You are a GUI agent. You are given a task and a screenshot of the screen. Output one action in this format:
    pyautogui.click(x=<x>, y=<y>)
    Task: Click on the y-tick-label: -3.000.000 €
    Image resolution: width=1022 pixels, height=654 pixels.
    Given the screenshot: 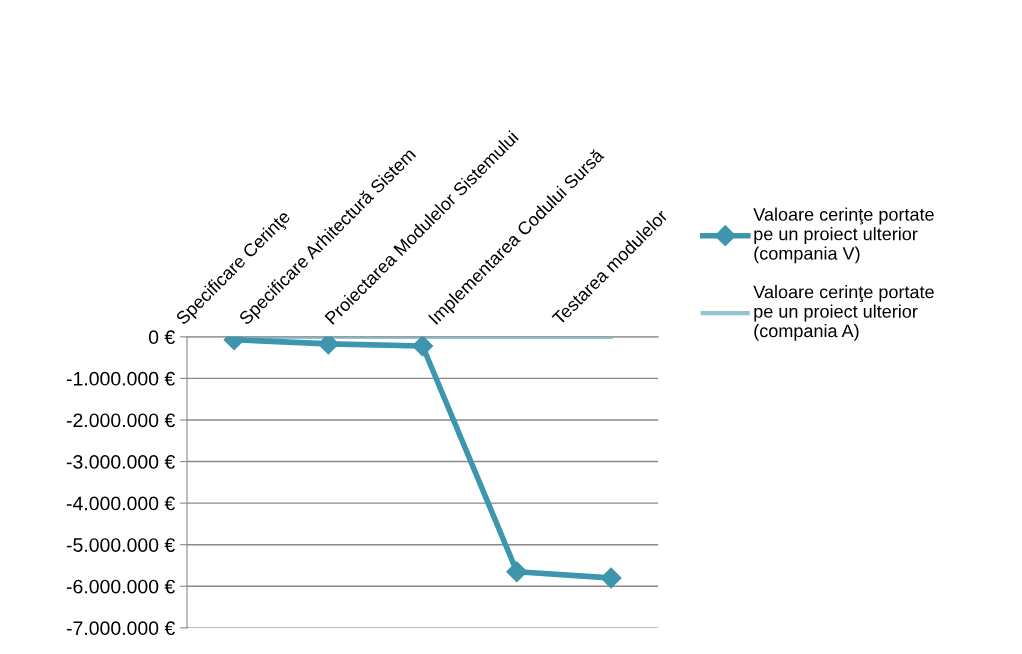 What is the action you would take?
    pyautogui.click(x=120, y=462)
    